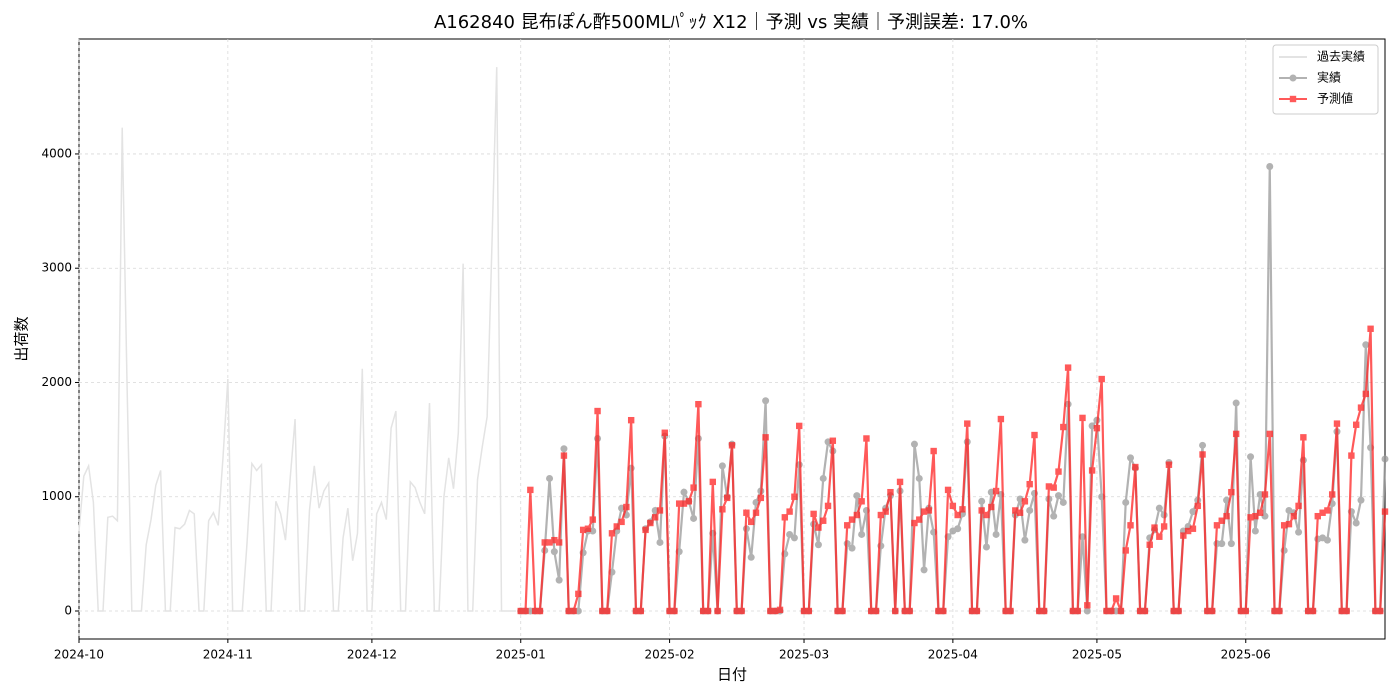  I want to click on legend-entry, so click(1293, 78).